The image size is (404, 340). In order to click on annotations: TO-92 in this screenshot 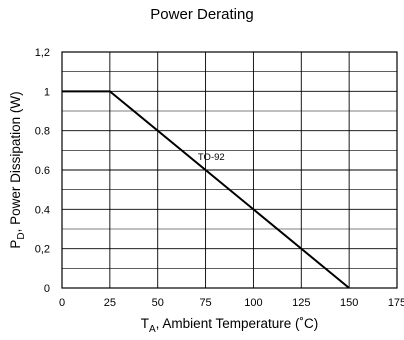, I will do `click(211, 157)`.